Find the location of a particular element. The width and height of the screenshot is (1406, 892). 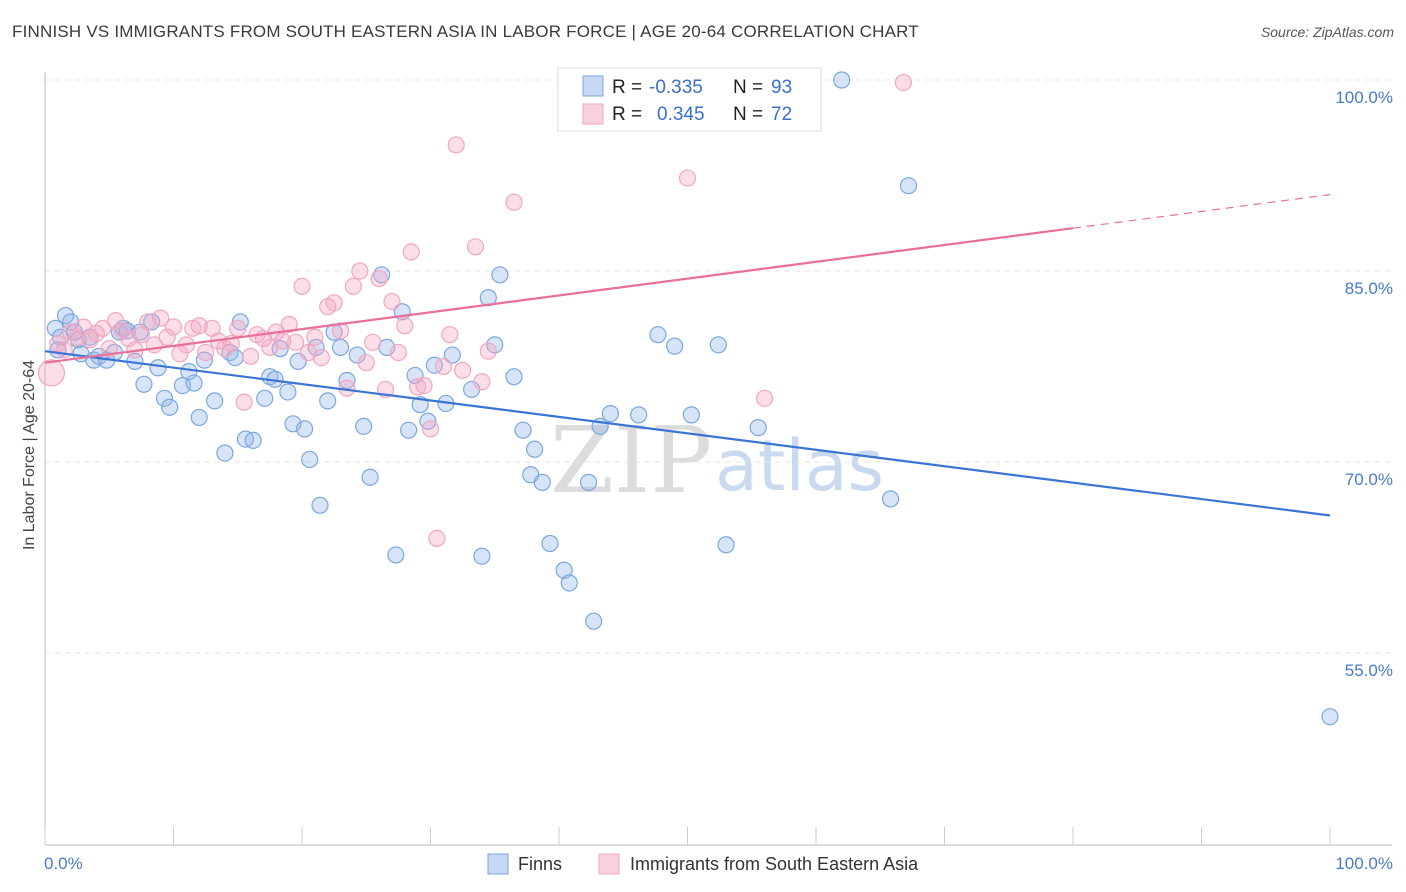

y-axis-label: In Labor Force | Age 20-64 is located at coordinates (29, 455).